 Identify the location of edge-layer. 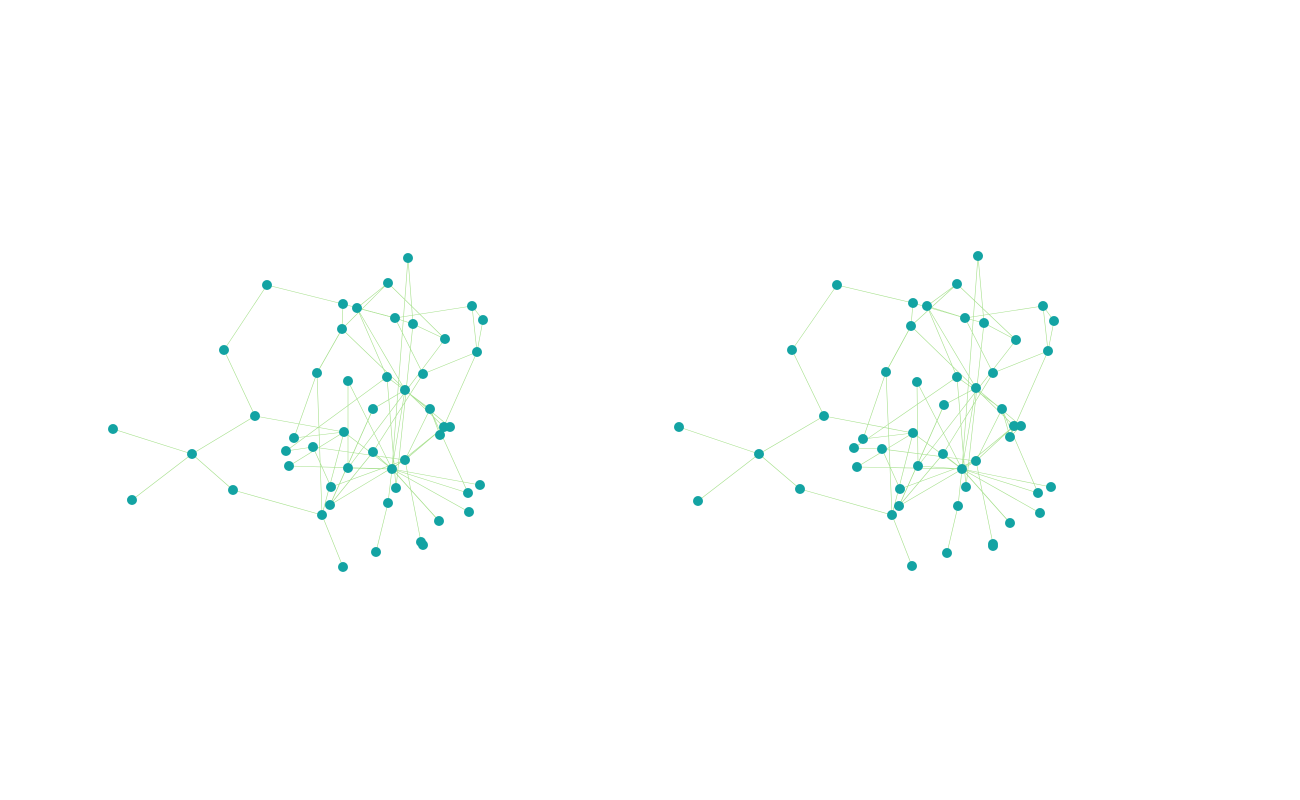
(298, 412).